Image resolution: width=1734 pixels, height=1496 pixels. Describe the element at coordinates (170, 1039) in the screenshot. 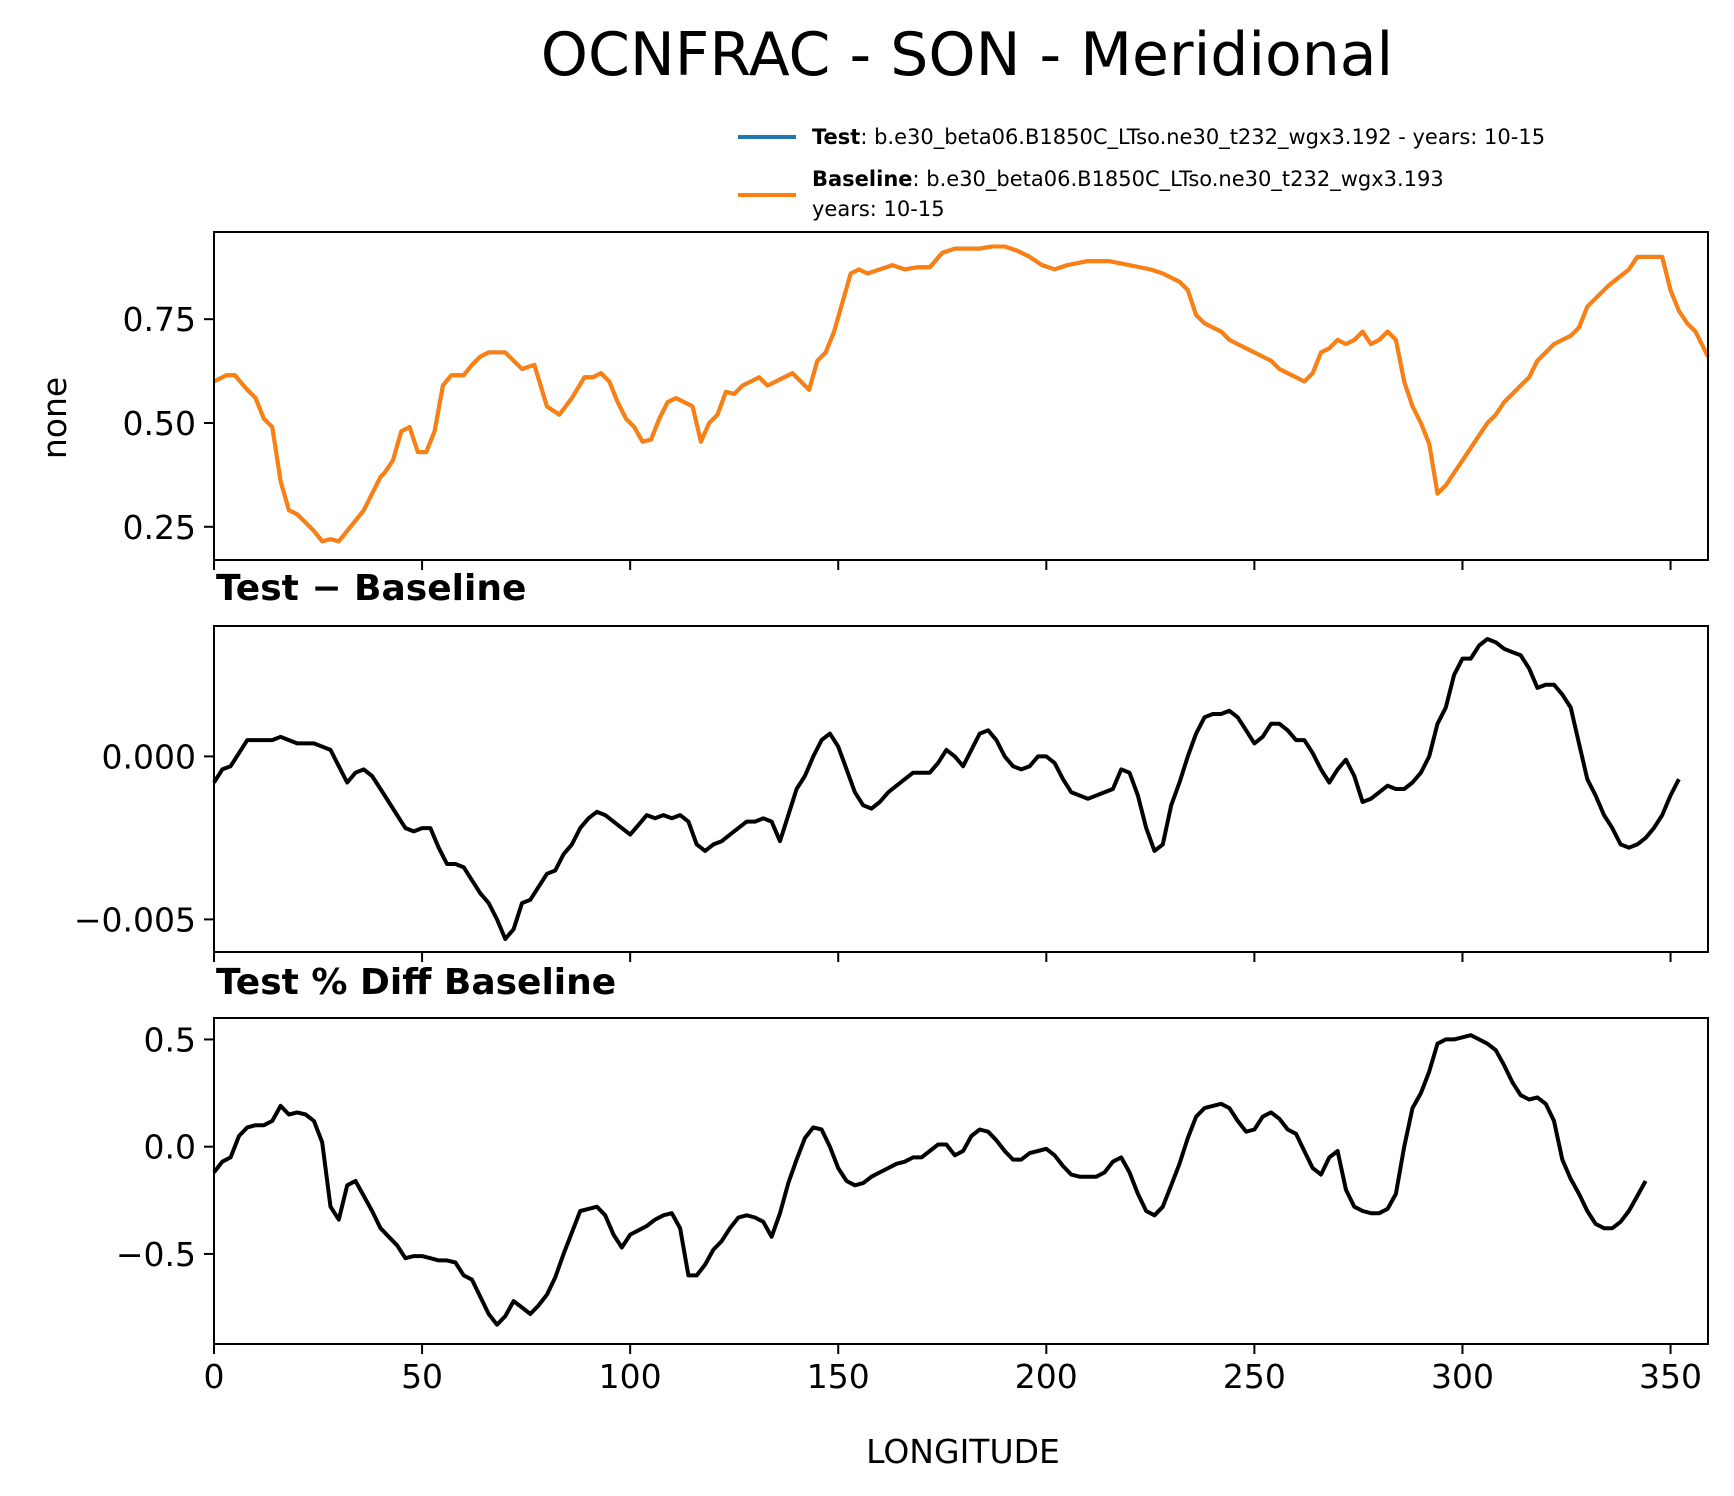

I see `panel-3-ytick-label: 0.5` at that location.